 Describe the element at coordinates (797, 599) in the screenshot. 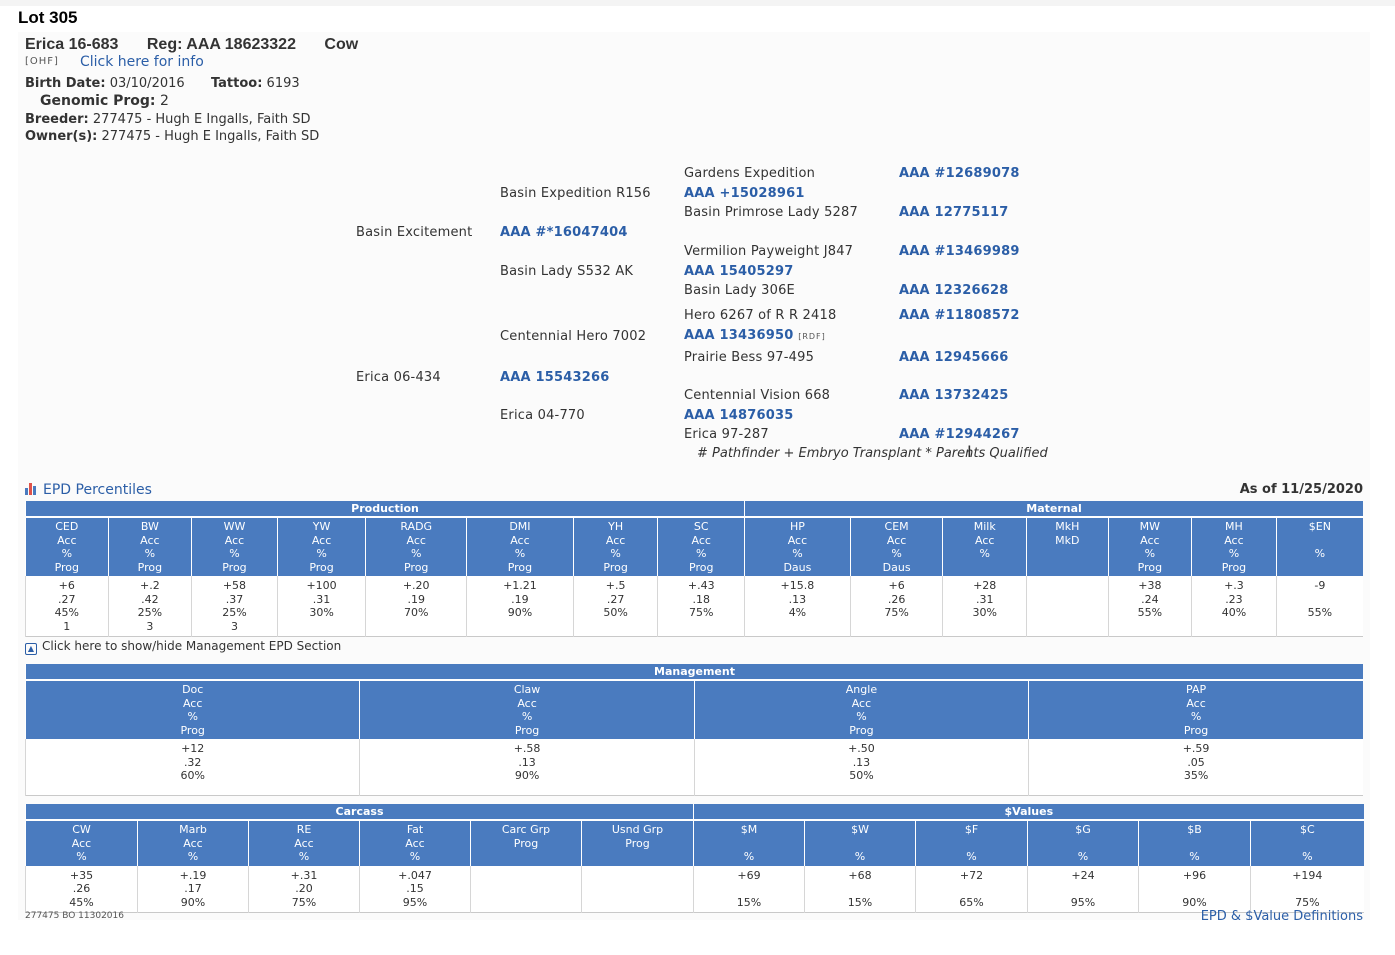

I see `value-line: .13` at that location.